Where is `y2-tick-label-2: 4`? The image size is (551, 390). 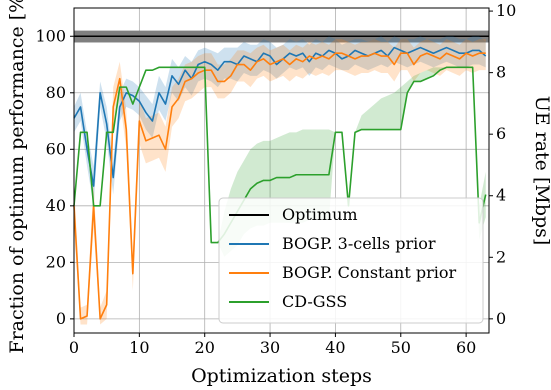
y2-tick-label-2: 4 is located at coordinates (501, 195).